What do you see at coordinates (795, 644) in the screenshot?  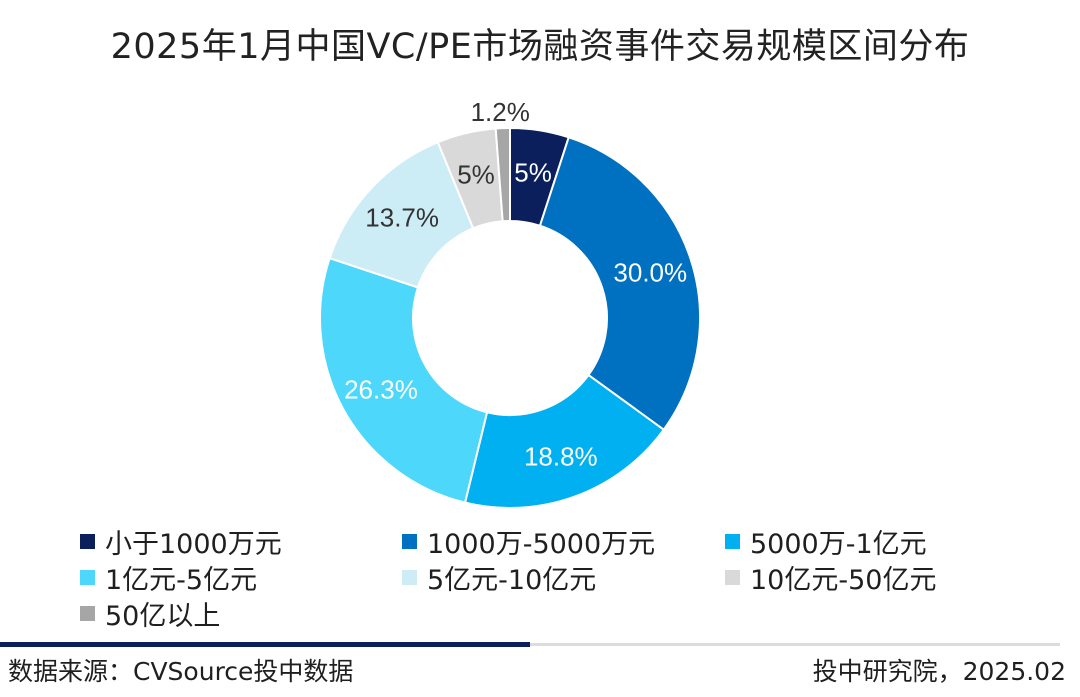 I see `footer-rule-light` at bounding box center [795, 644].